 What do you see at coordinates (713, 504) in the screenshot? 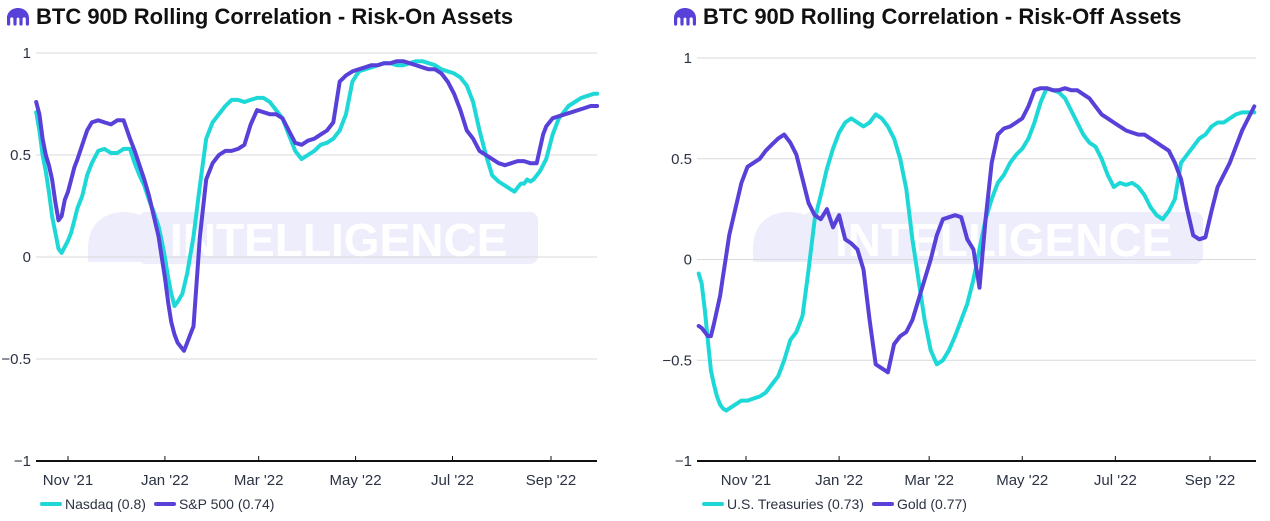
I see `legend-swatch-treasuries` at bounding box center [713, 504].